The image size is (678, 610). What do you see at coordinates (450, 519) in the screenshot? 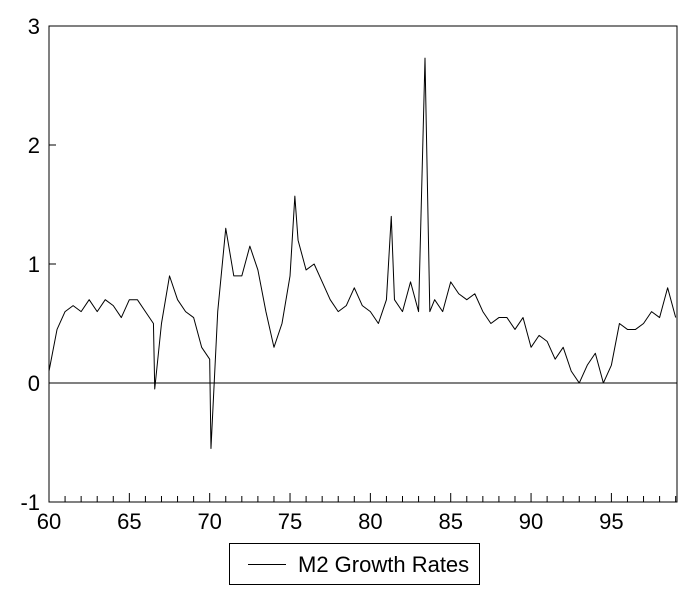
I see `x-tick-label: 85` at bounding box center [450, 519].